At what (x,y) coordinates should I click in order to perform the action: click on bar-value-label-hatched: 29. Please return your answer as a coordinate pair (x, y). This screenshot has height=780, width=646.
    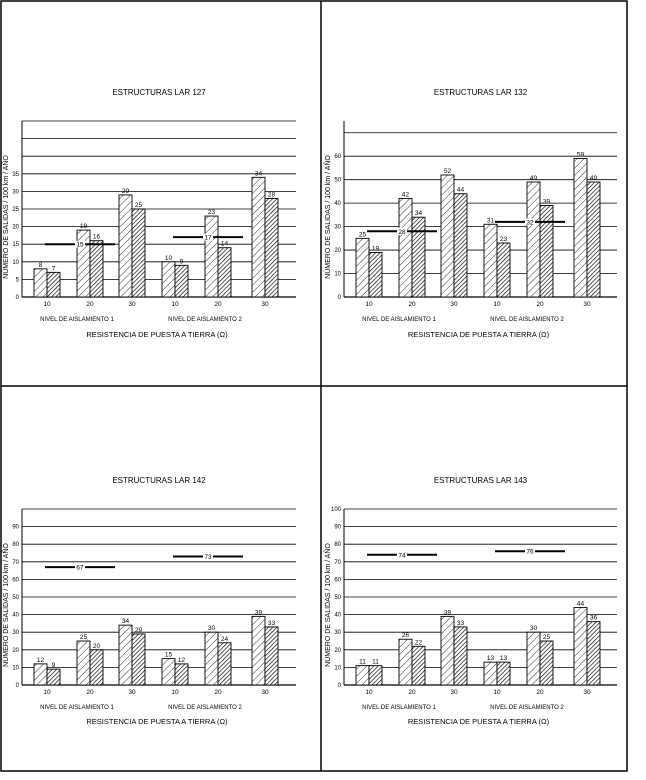
    Looking at the image, I should click on (126, 191).